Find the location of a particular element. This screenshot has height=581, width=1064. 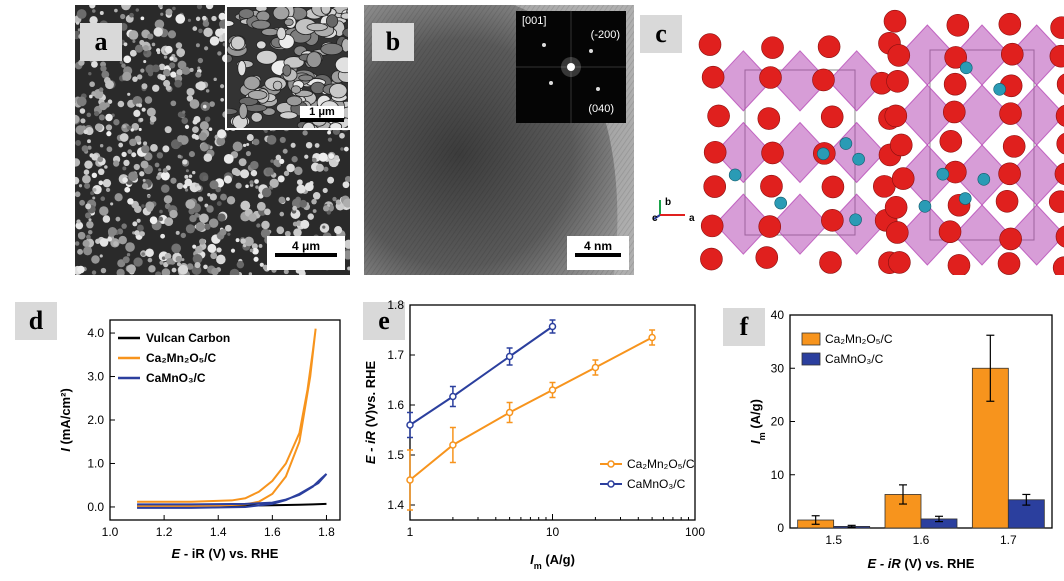

panel-label-b: b is located at coordinates (393, 42).